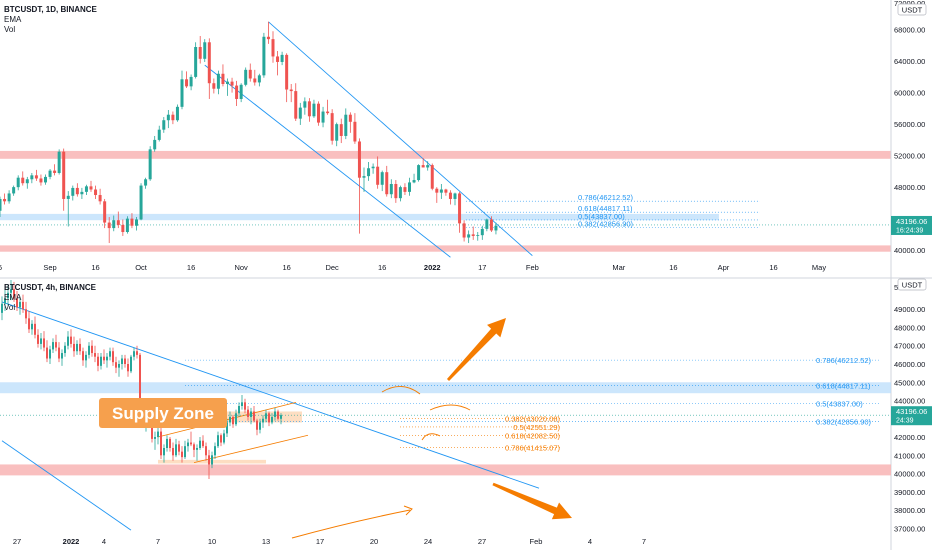 The image size is (932, 550). I want to click on time-tick-label: 4, so click(104, 541).